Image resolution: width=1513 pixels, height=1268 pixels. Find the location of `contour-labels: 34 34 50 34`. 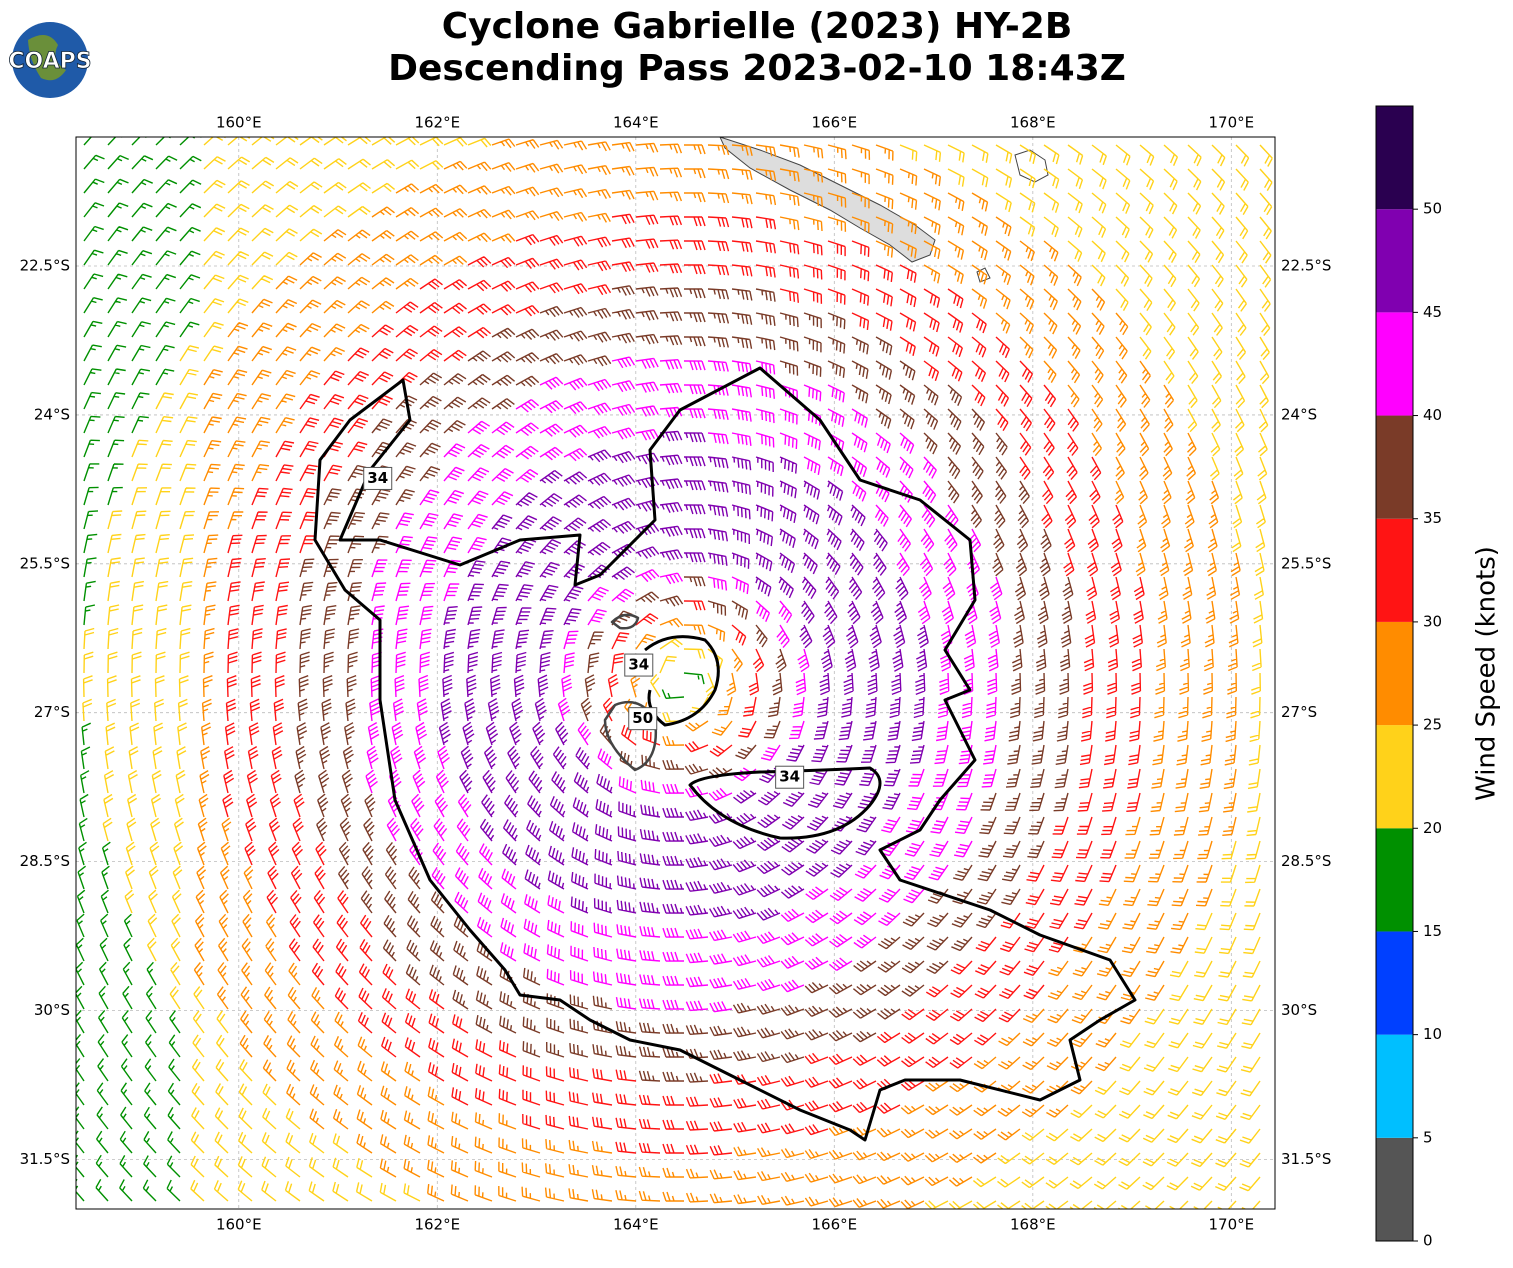

contour-labels: 34 34 50 34 is located at coordinates (584, 627).